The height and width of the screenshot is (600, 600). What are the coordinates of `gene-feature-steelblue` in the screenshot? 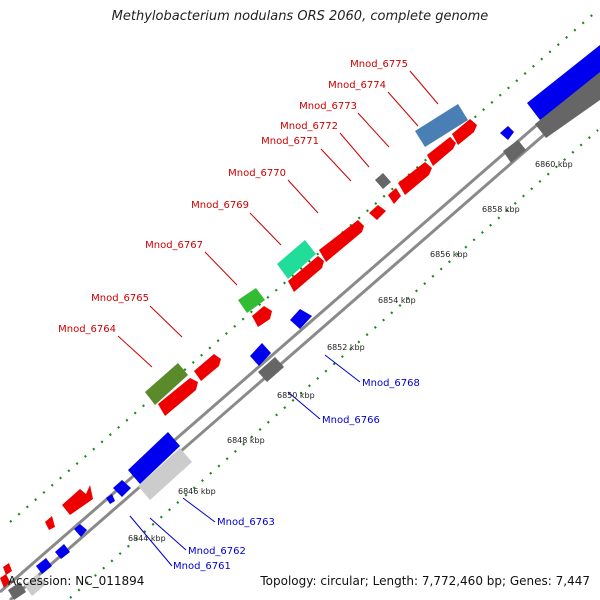 It's located at (441, 125).